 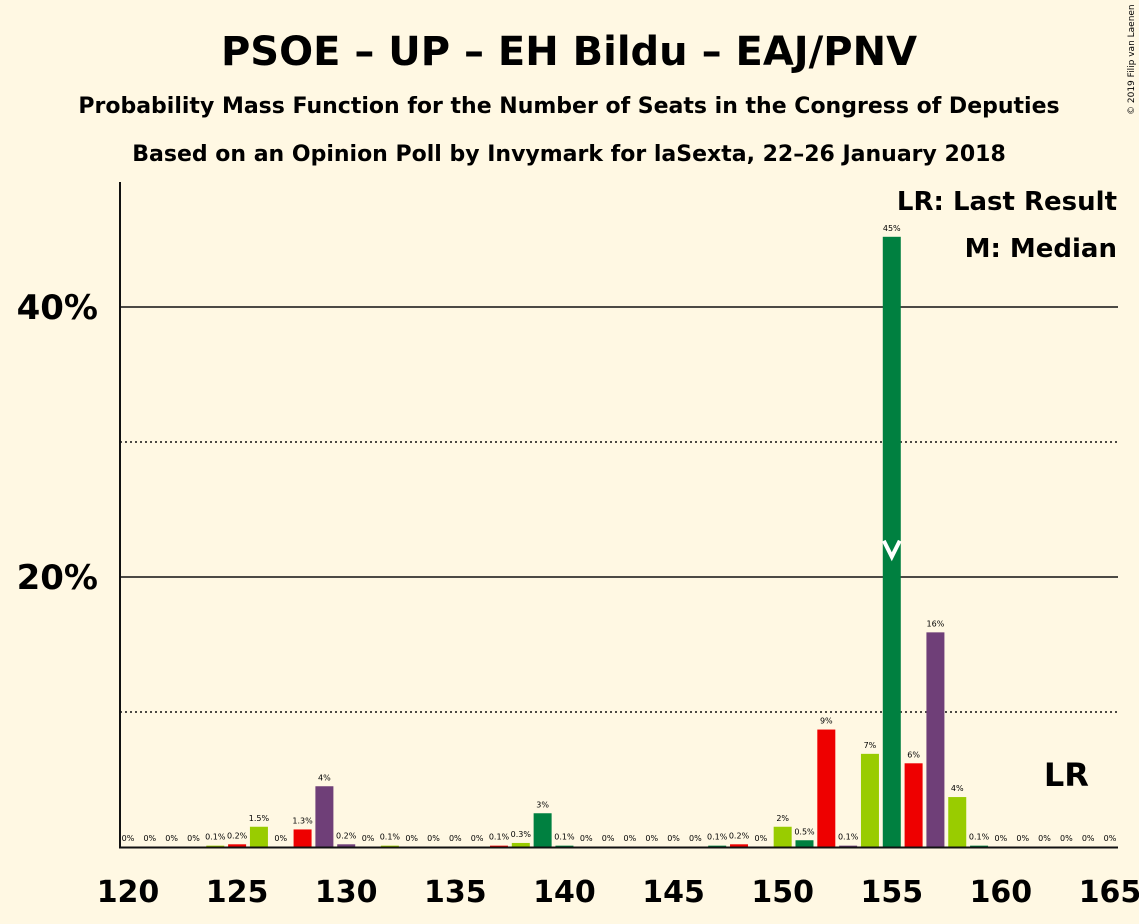 What do you see at coordinates (149, 838) in the screenshot?
I see `data-label-seat-121: 0%` at bounding box center [149, 838].